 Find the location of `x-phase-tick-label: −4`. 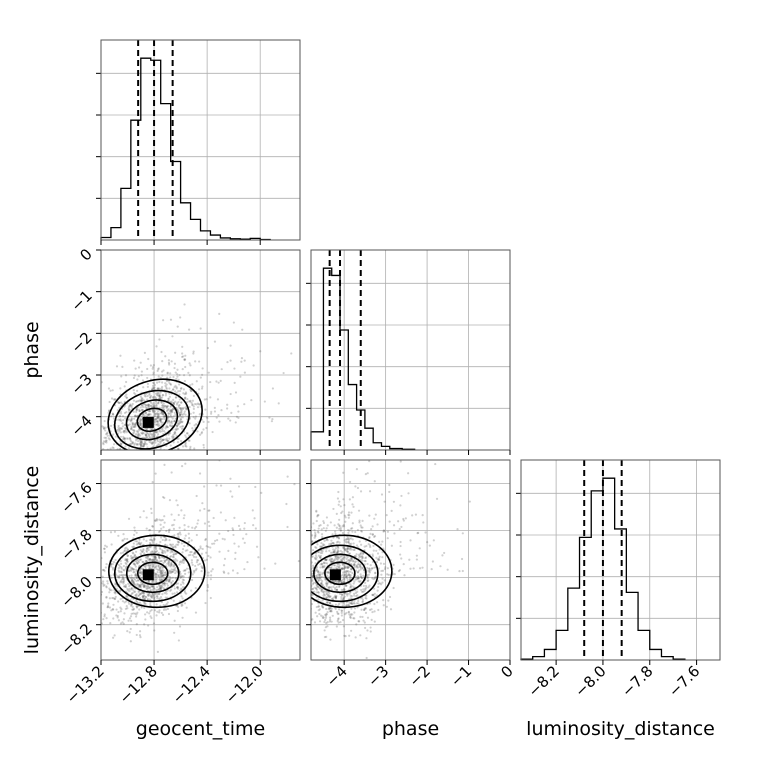

x-phase-tick-label: −4 is located at coordinates (337, 676).